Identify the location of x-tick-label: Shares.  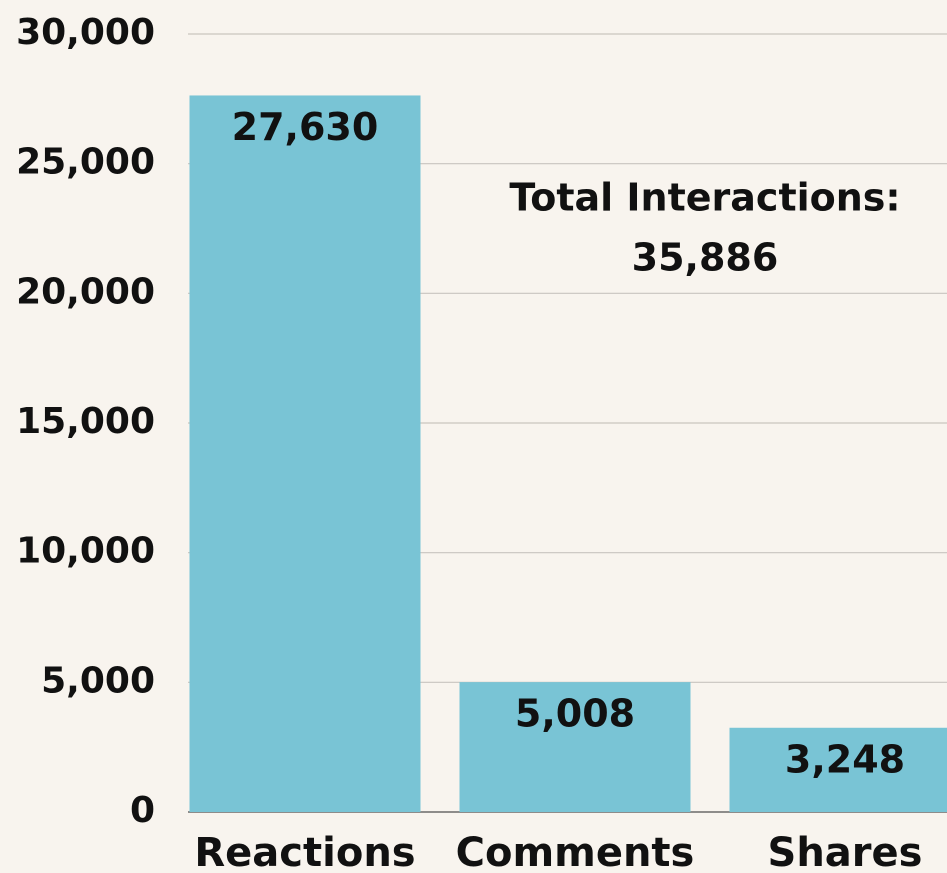
(845, 851).